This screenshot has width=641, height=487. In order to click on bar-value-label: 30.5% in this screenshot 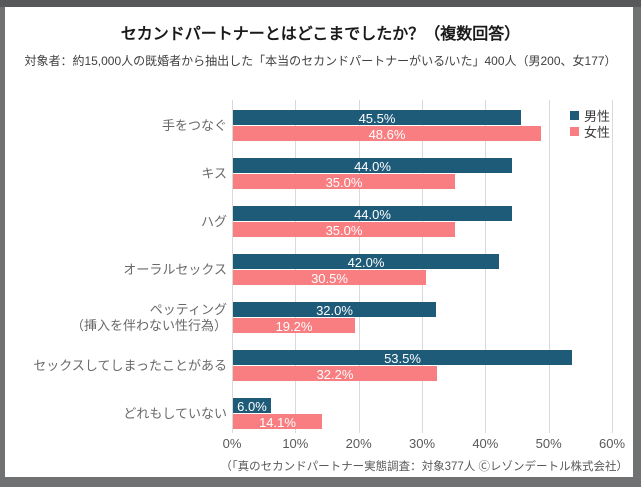, I will do `click(329, 278)`.